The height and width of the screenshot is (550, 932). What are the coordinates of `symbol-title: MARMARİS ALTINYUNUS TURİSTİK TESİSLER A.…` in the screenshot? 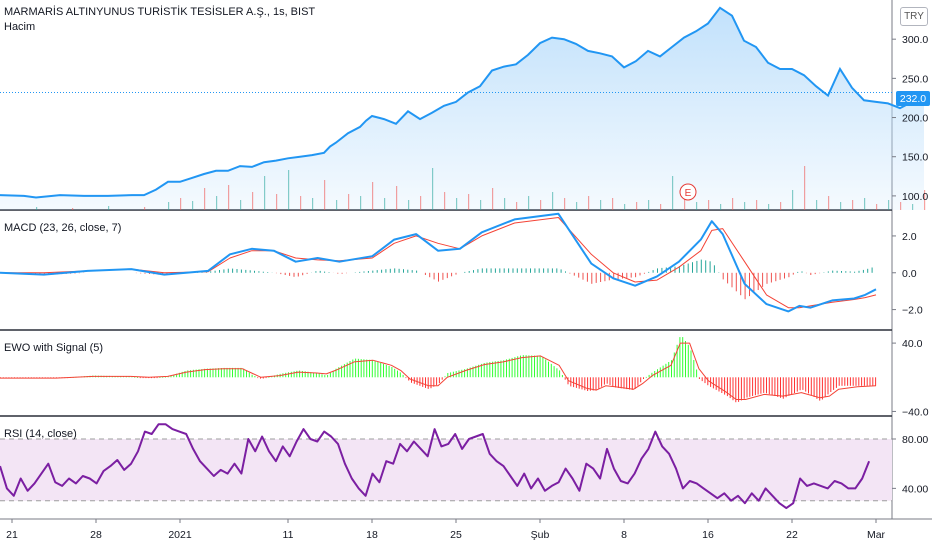 It's located at (160, 12).